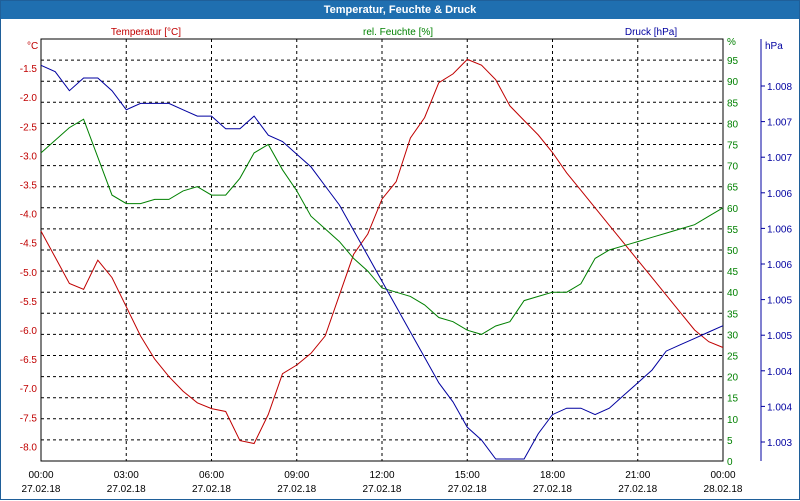  I want to click on humidity-tick-label: 35, so click(733, 314).